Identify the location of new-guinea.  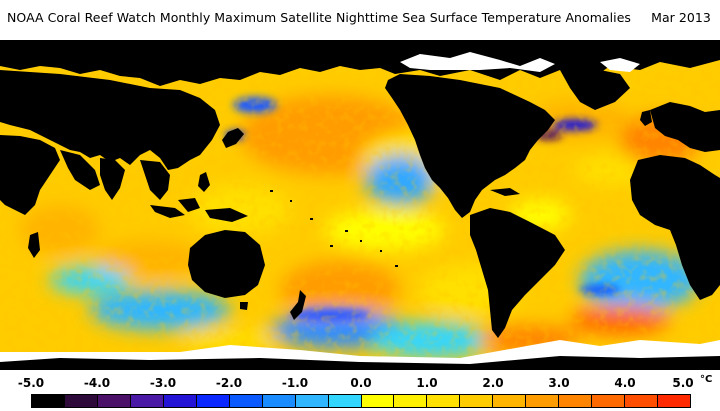
(226, 215).